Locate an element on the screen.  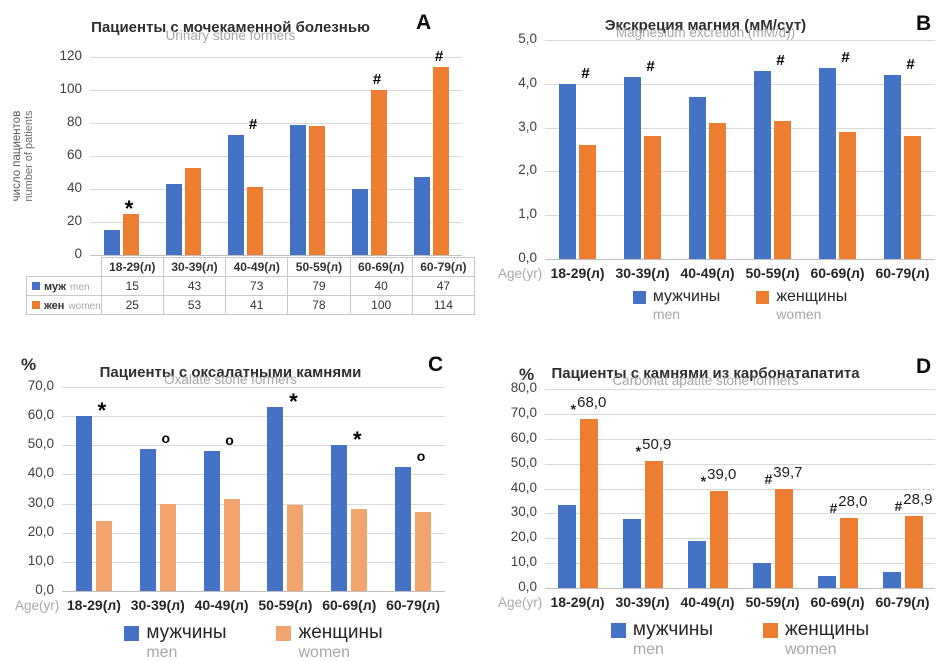
bar-value-label: #28,9 is located at coordinates (914, 502).